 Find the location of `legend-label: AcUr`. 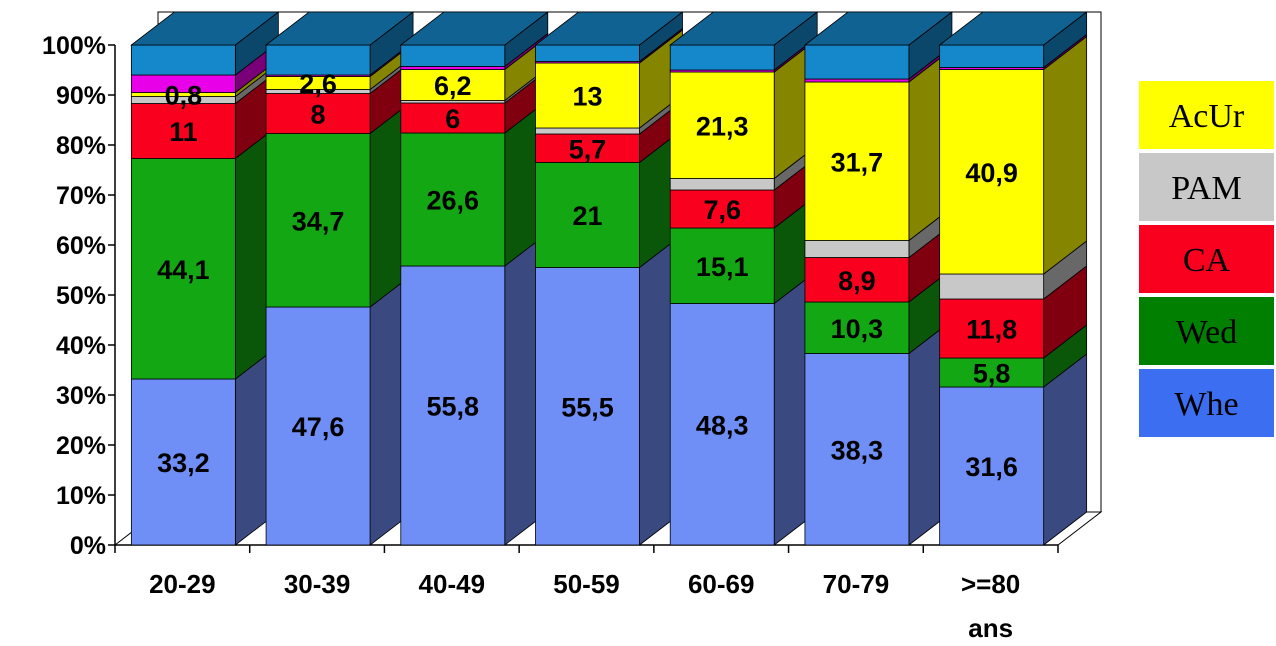

legend-label: AcUr is located at coordinates (1207, 116).